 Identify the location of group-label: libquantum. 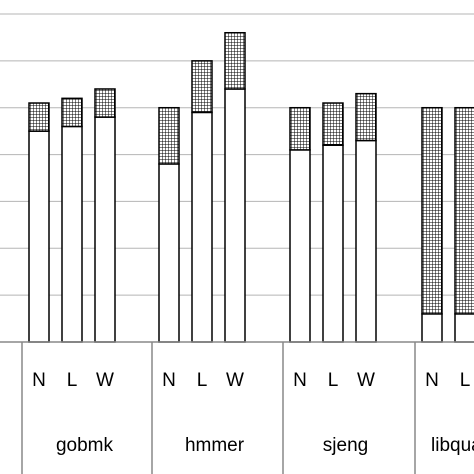
(452, 445).